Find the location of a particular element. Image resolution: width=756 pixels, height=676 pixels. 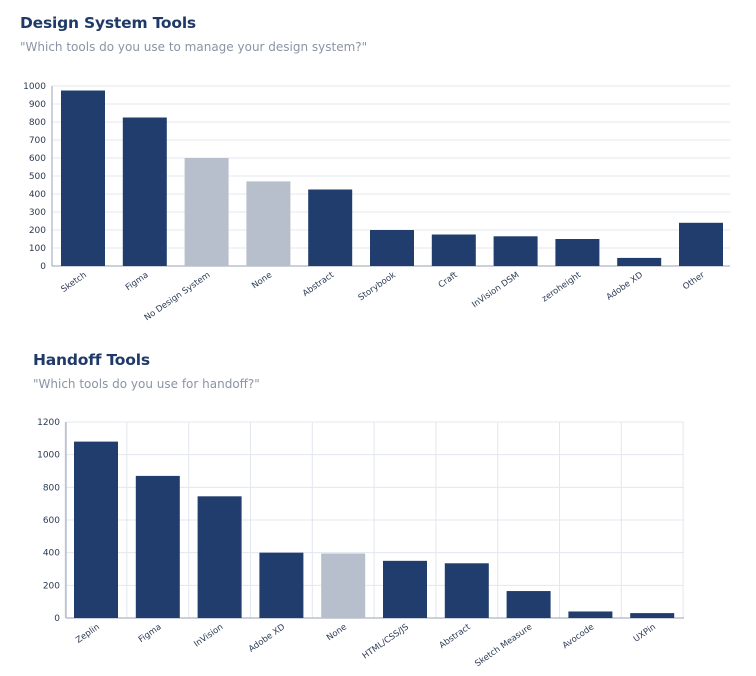

x-tick-label: Sketch Measure is located at coordinates (503, 645).